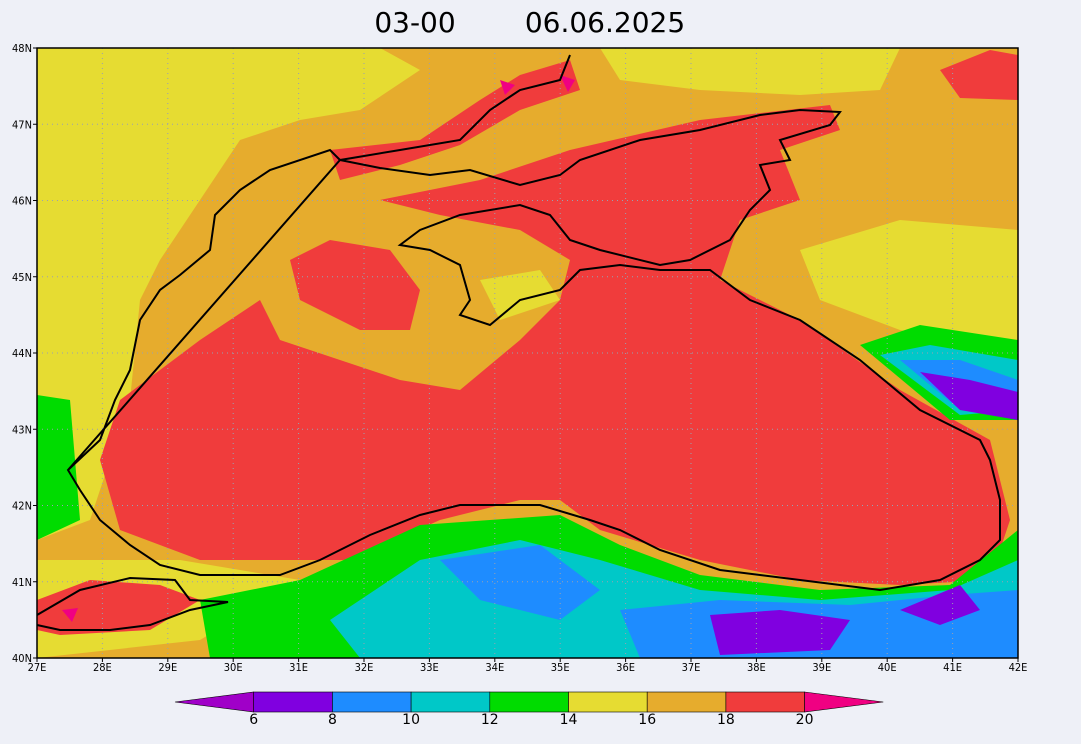  Describe the element at coordinates (233, 667) in the screenshot. I see `lon-label: 30E` at that location.